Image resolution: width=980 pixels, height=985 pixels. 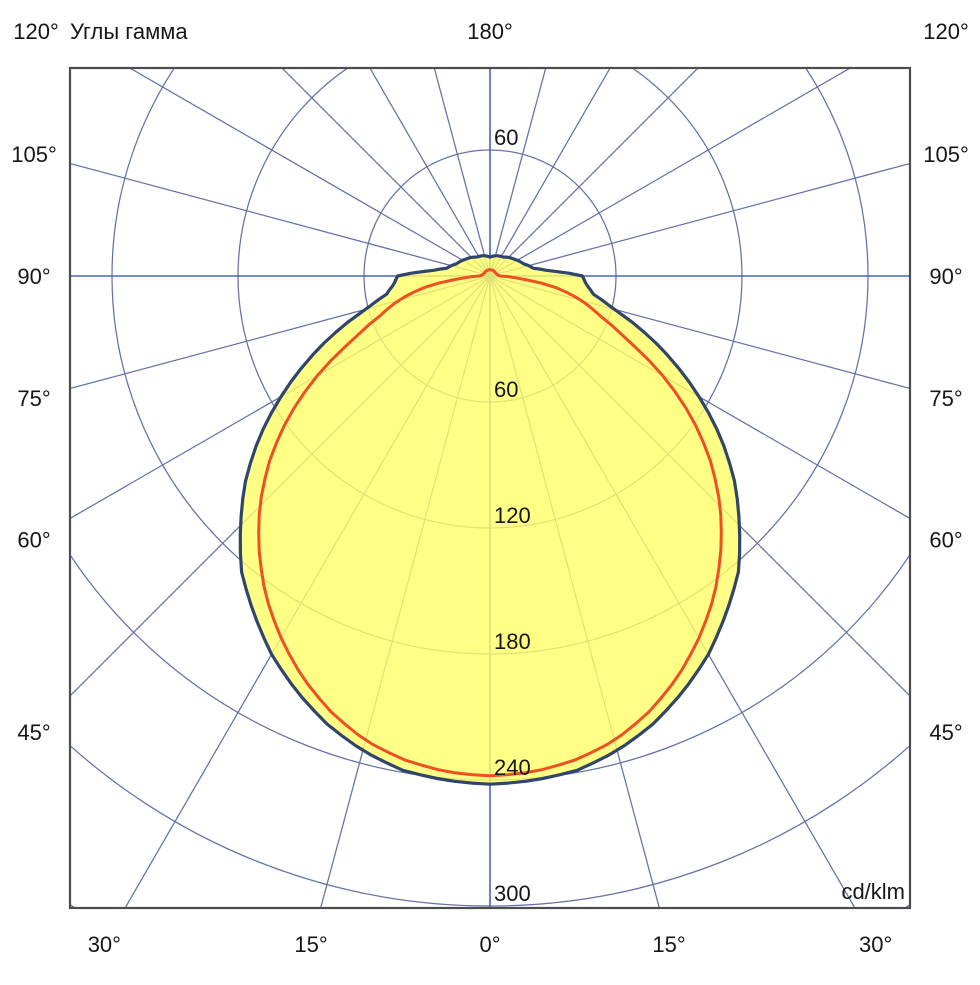 What do you see at coordinates (280, 219) in the screenshot?
I see `grid-ray-255deg` at bounding box center [280, 219].